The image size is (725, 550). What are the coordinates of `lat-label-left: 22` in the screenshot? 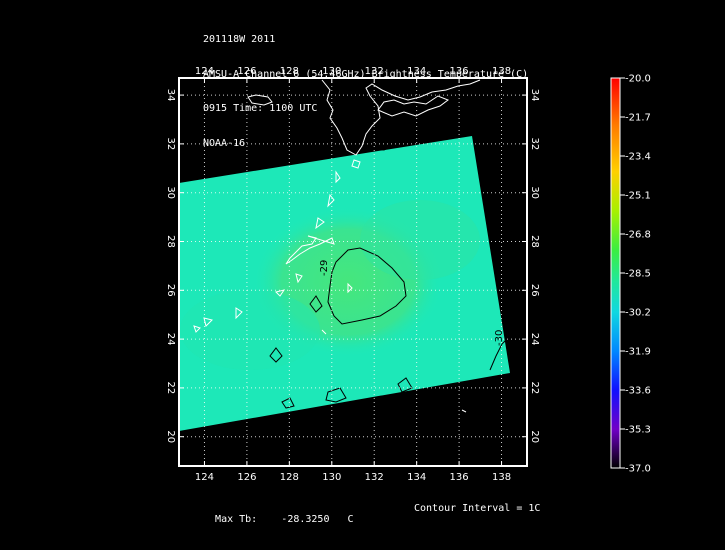 It's located at (170, 388).